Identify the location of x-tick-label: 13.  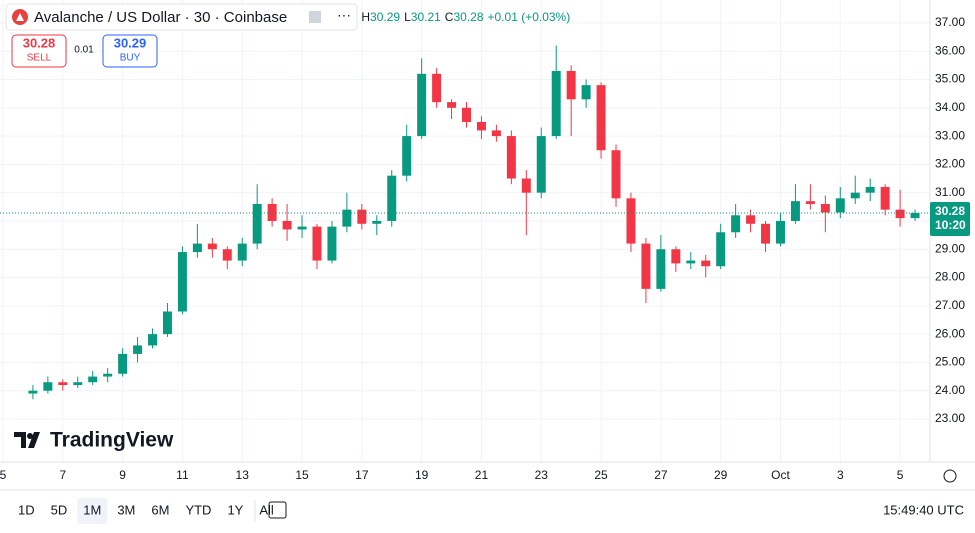
(243, 475).